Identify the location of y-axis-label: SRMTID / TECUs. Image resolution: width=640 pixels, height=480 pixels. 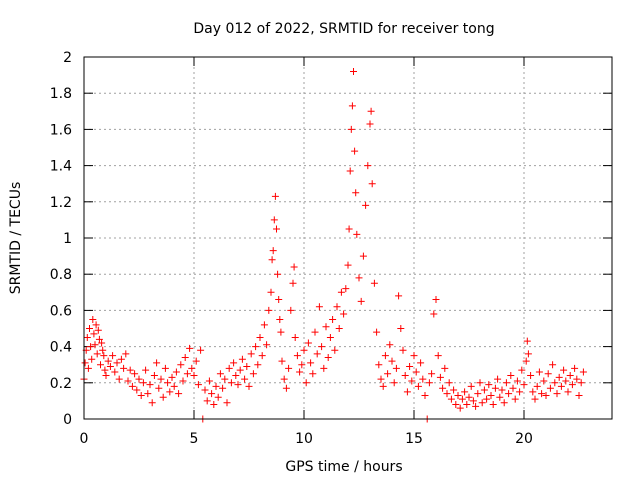
(16, 238).